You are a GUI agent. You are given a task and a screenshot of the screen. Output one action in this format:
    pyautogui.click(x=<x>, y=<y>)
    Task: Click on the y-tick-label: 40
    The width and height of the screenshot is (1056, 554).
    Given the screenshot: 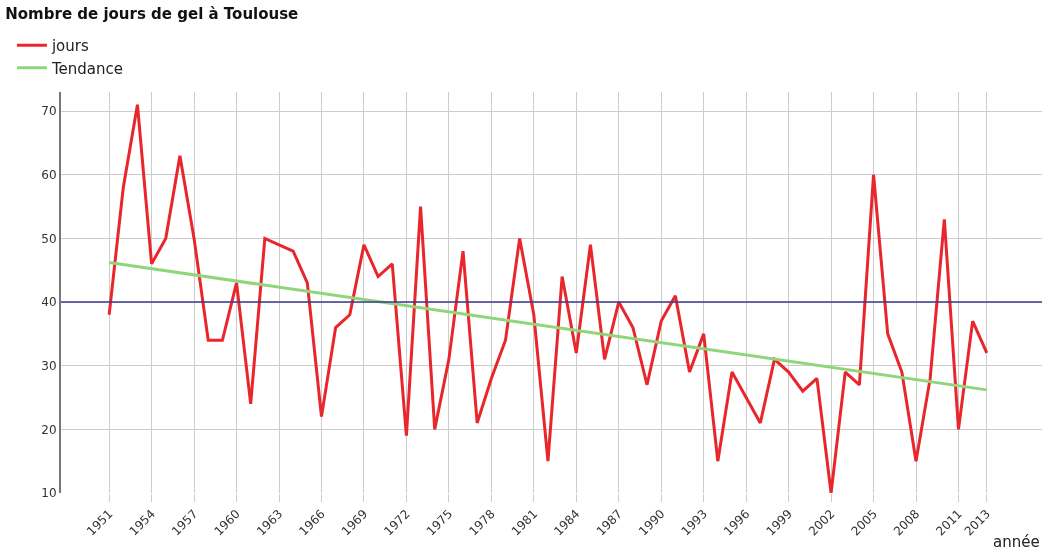 What is the action you would take?
    pyautogui.click(x=49, y=302)
    